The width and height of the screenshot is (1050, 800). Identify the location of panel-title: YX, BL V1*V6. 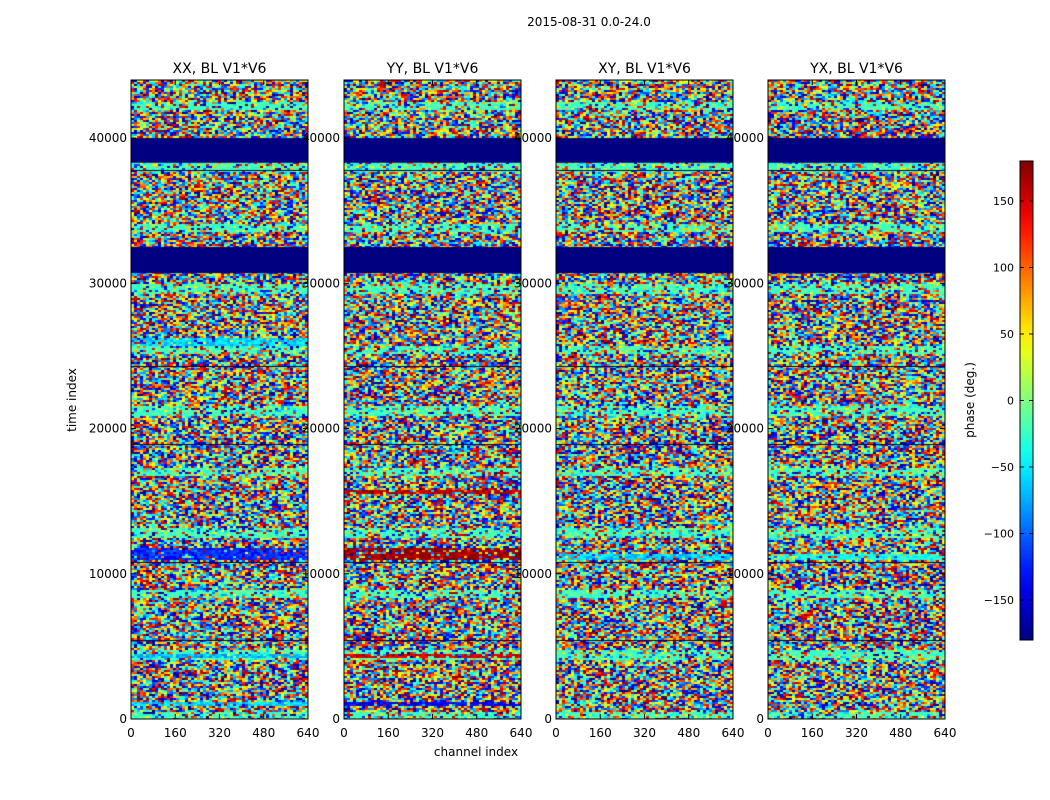
(856, 69).